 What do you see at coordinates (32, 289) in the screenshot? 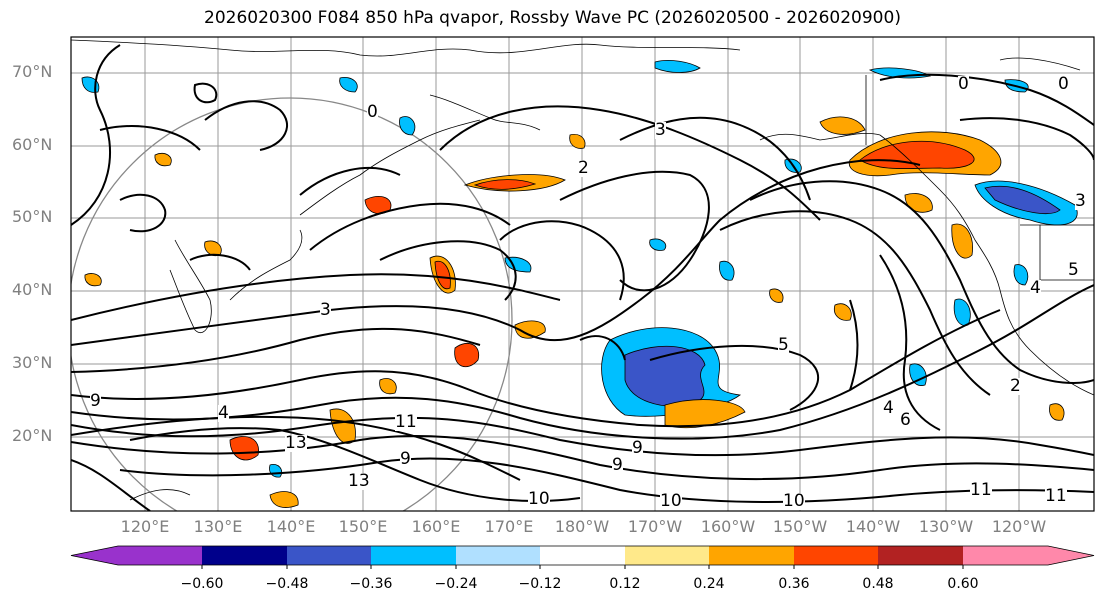
I see `latitude-label: 40°N` at bounding box center [32, 289].